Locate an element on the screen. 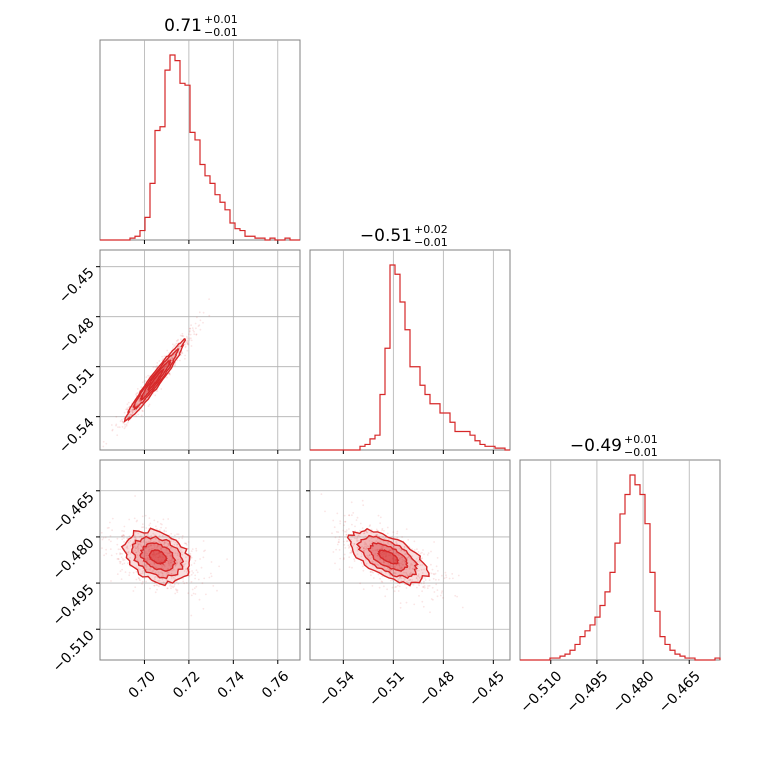 The image size is (760, 760). title-param-0: 0.71 +0.01−0.01 is located at coordinates (201, 26).